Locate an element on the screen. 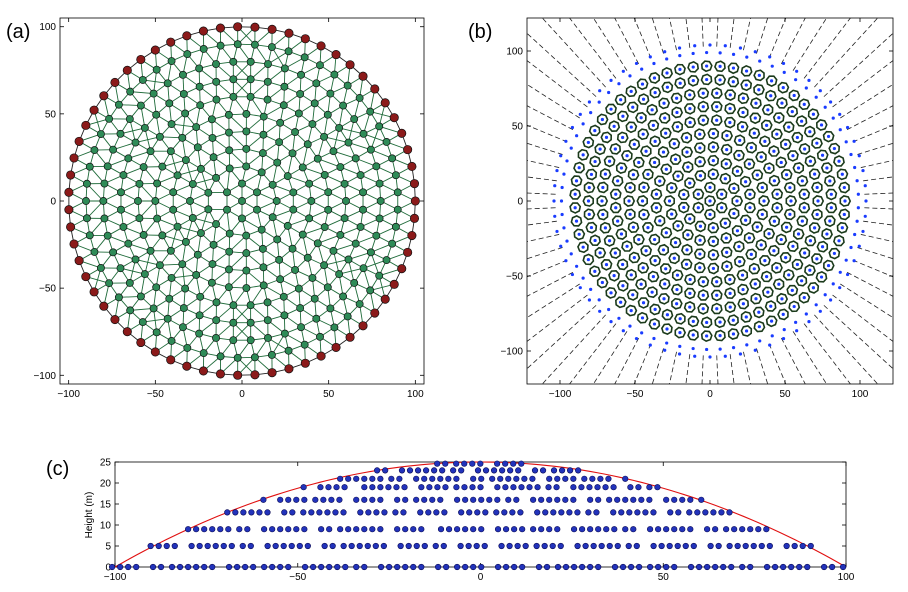 The image size is (908, 592). panel-a-mesh-edge is located at coordinates (278, 57).